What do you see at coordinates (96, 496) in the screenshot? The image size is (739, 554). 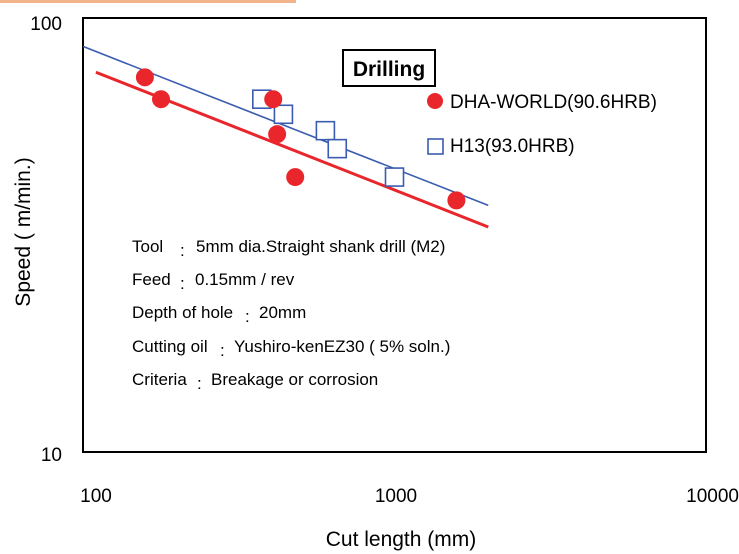 I see `x-tick-label-100: 100` at bounding box center [96, 496].